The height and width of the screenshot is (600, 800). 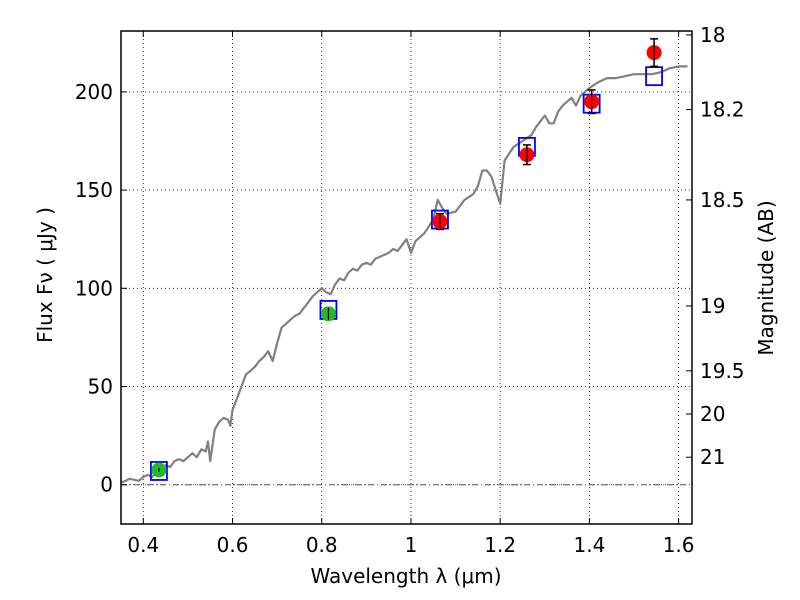 I want to click on x-tick-label: 0.4, so click(x=143, y=545).